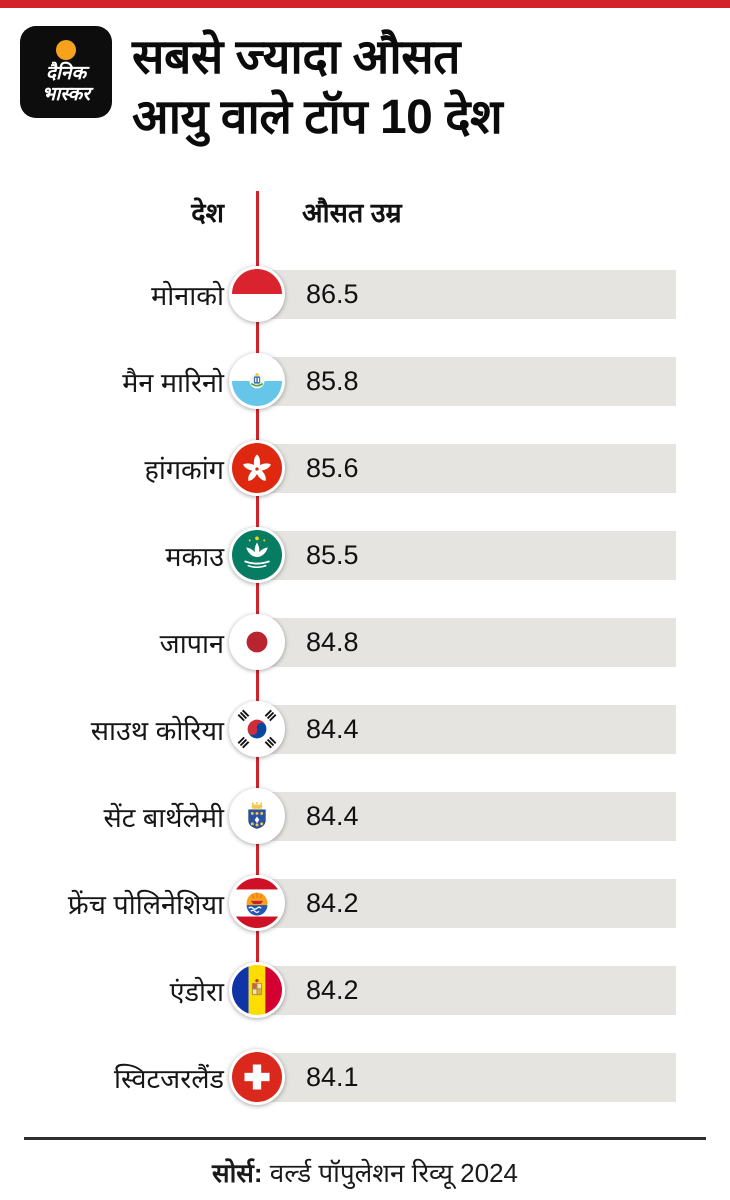 Image resolution: width=730 pixels, height=1200 pixels. I want to click on column-headers: देश औसत उम्र, so click(365, 220).